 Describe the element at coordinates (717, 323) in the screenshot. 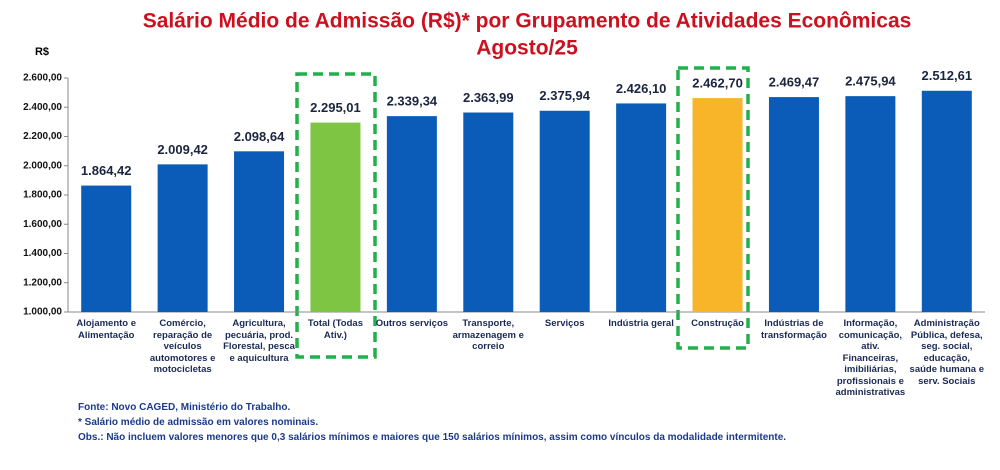

I see `x-tick-label: Construção` at that location.